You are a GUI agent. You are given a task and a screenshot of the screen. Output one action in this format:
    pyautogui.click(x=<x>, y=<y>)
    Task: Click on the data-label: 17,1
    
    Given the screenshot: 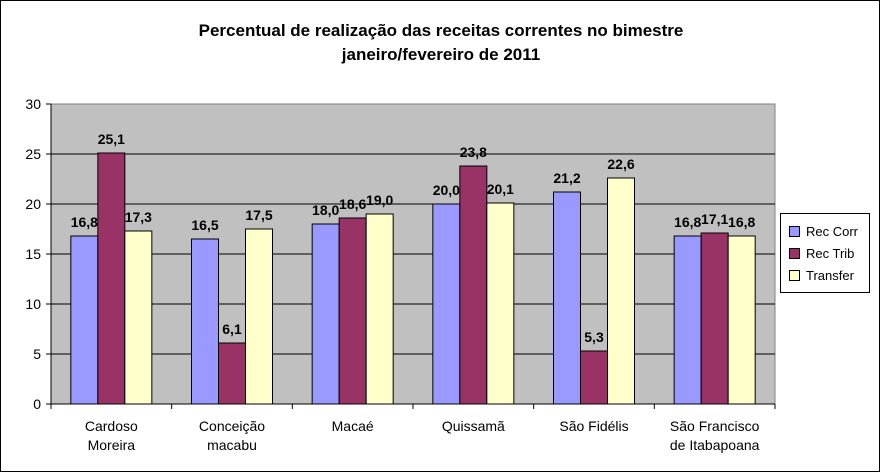 What is the action you would take?
    pyautogui.click(x=714, y=219)
    